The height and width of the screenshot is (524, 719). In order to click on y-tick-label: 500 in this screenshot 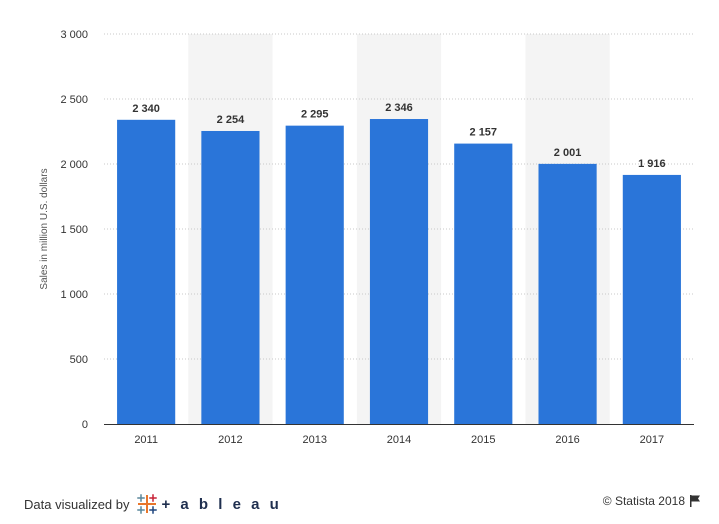, I will do `click(79, 360)`.